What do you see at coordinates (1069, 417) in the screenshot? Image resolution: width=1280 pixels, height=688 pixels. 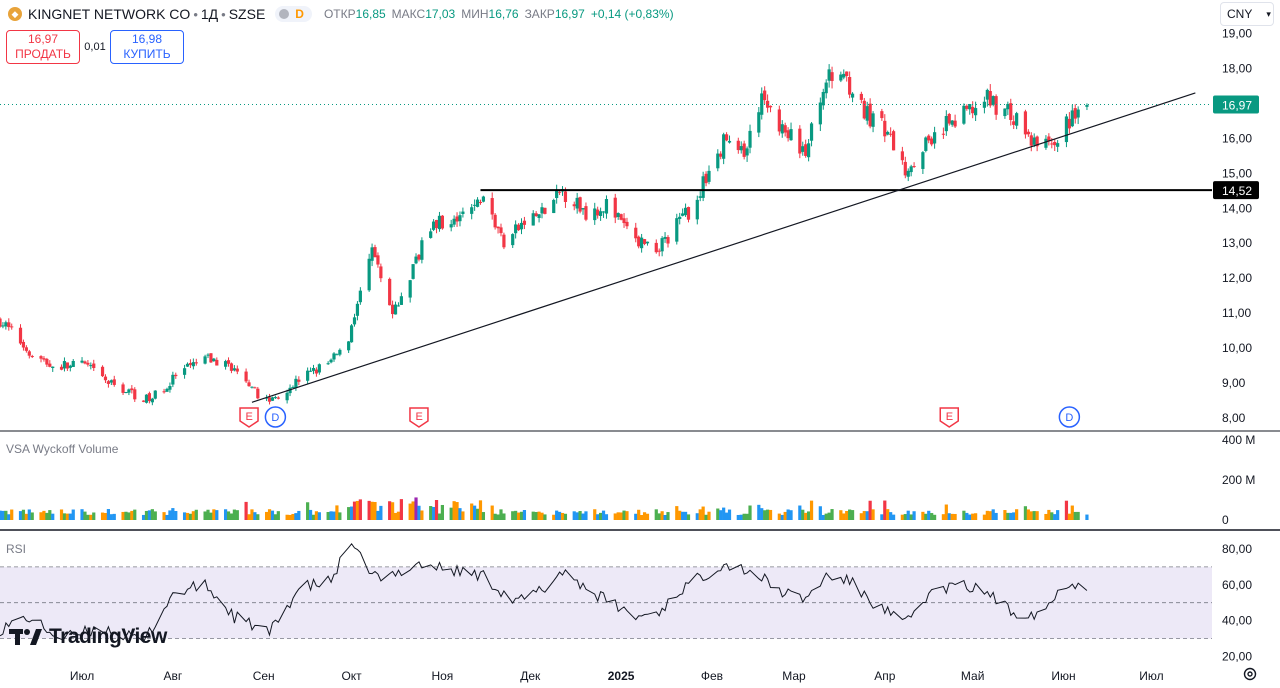 I see `dividend-event-icon` at bounding box center [1069, 417].